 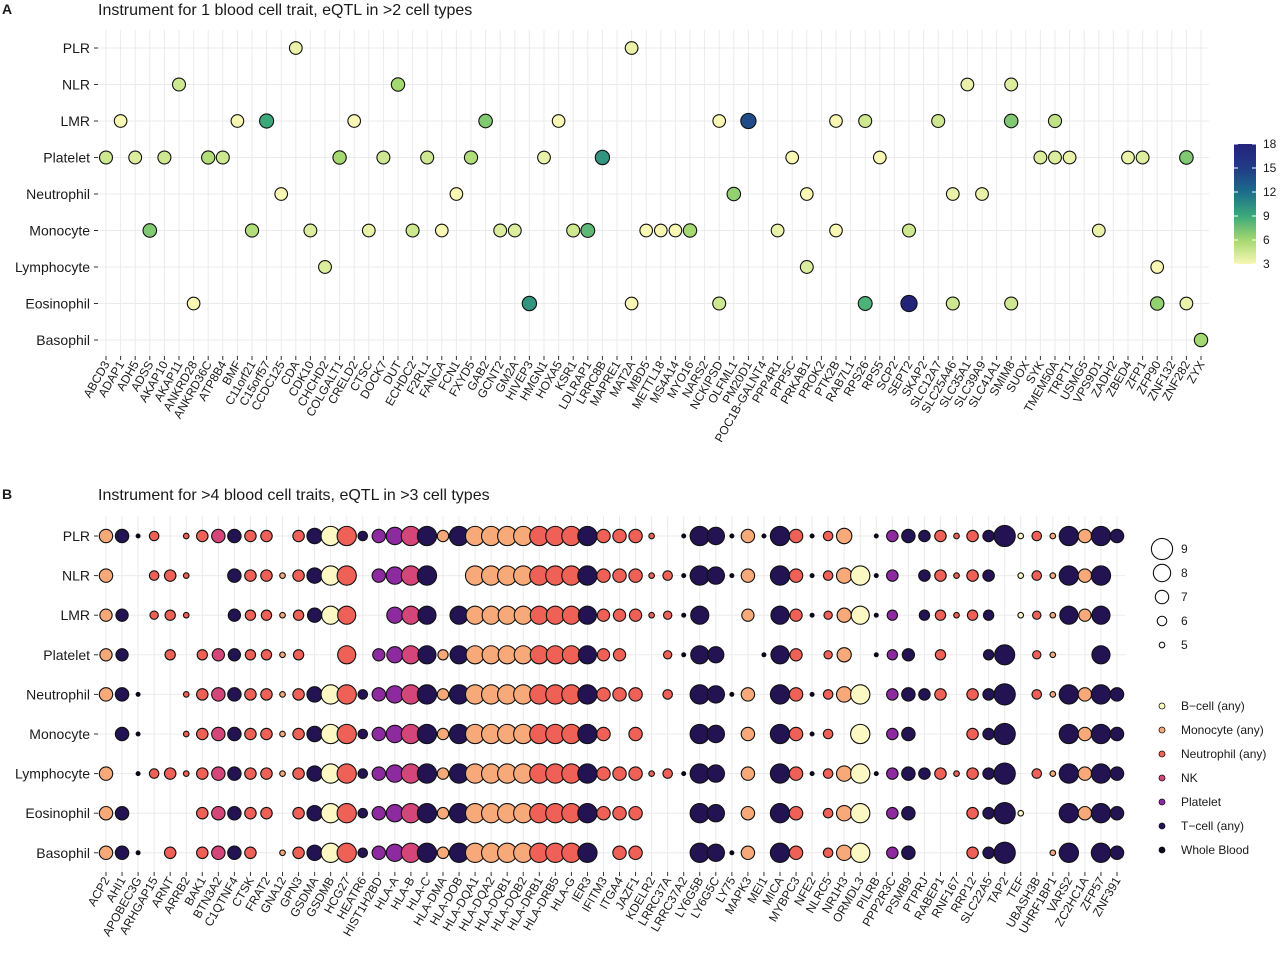 What do you see at coordinates (1184, 597) in the screenshot?
I see `size-legend-label: 7` at bounding box center [1184, 597].